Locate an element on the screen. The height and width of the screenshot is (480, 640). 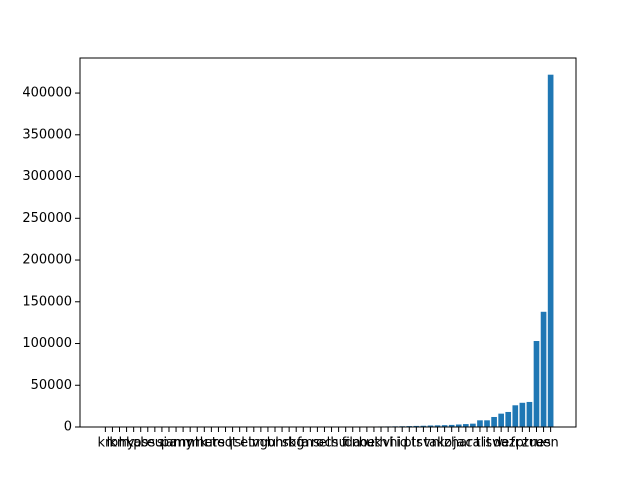
x-tick-label: es is located at coordinates (543, 443).